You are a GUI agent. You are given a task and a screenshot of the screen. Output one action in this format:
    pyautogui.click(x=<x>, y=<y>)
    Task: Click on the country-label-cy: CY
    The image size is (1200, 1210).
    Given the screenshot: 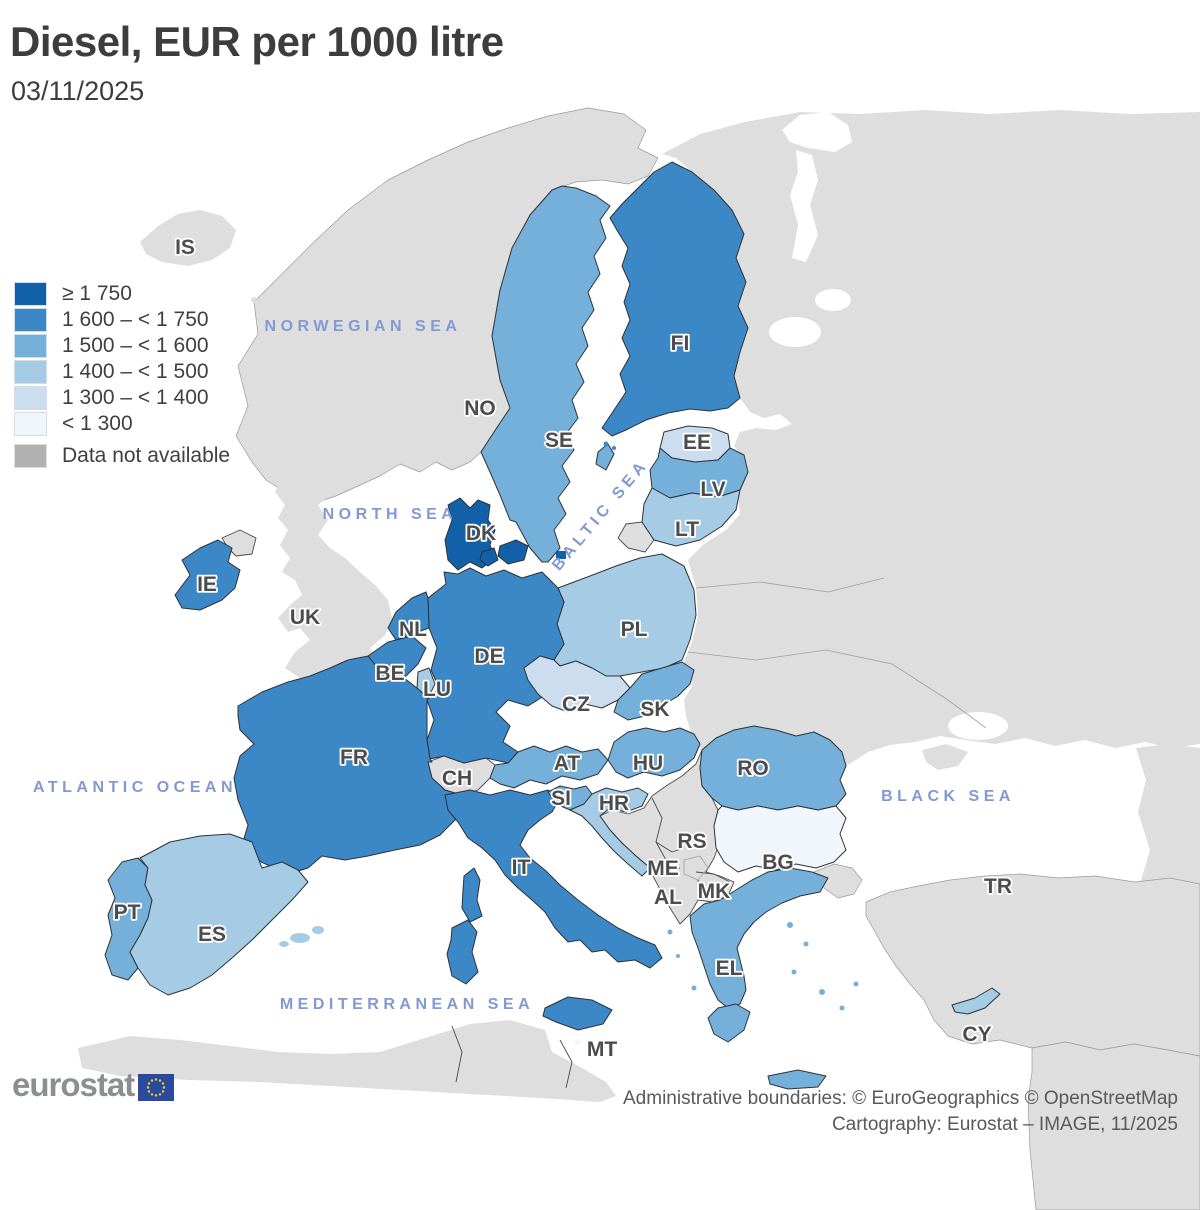 What is the action you would take?
    pyautogui.click(x=976, y=1034)
    